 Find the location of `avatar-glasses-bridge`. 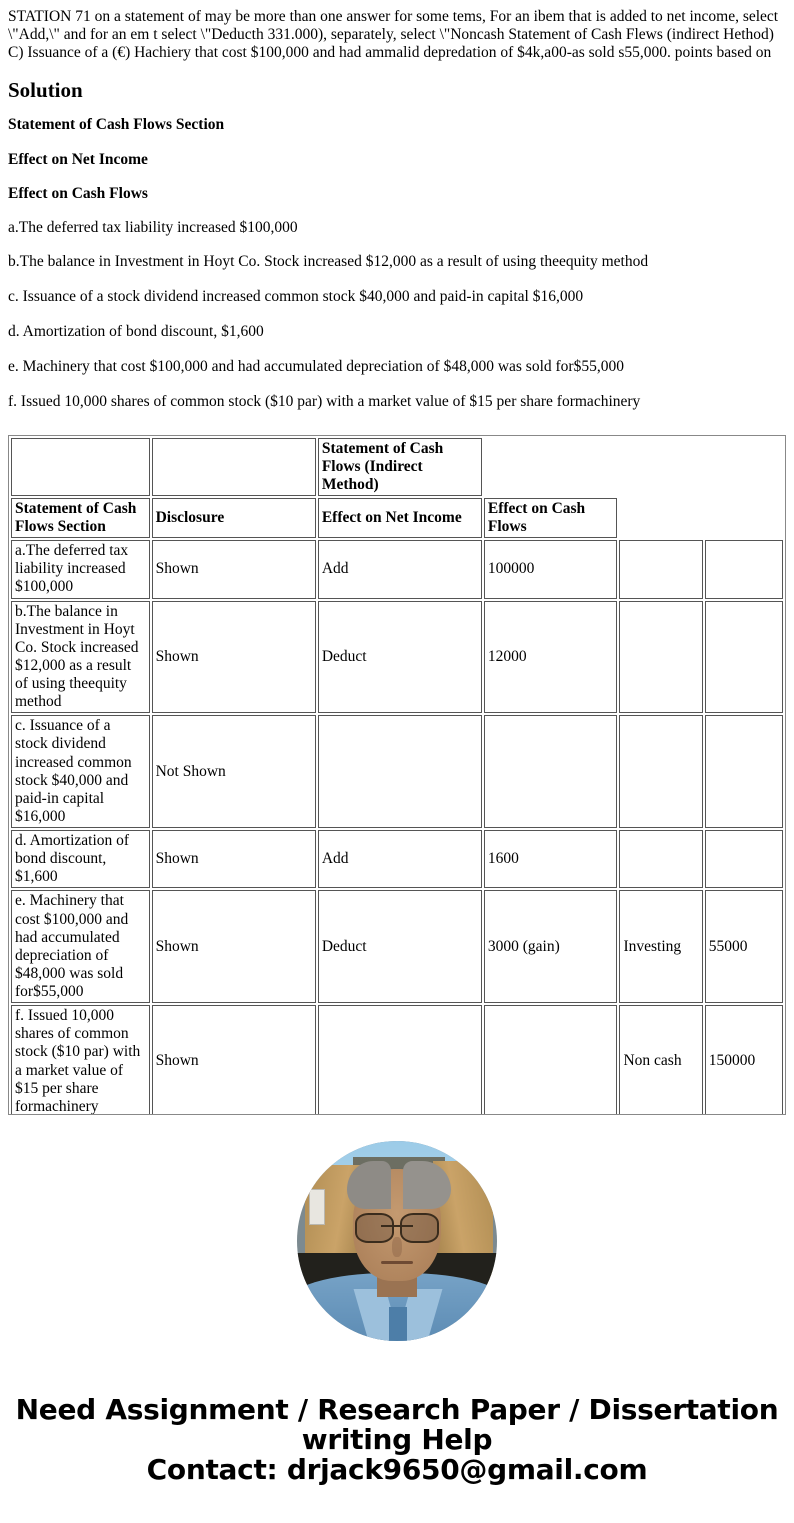

avatar-glasses-bridge is located at coordinates (397, 1225).